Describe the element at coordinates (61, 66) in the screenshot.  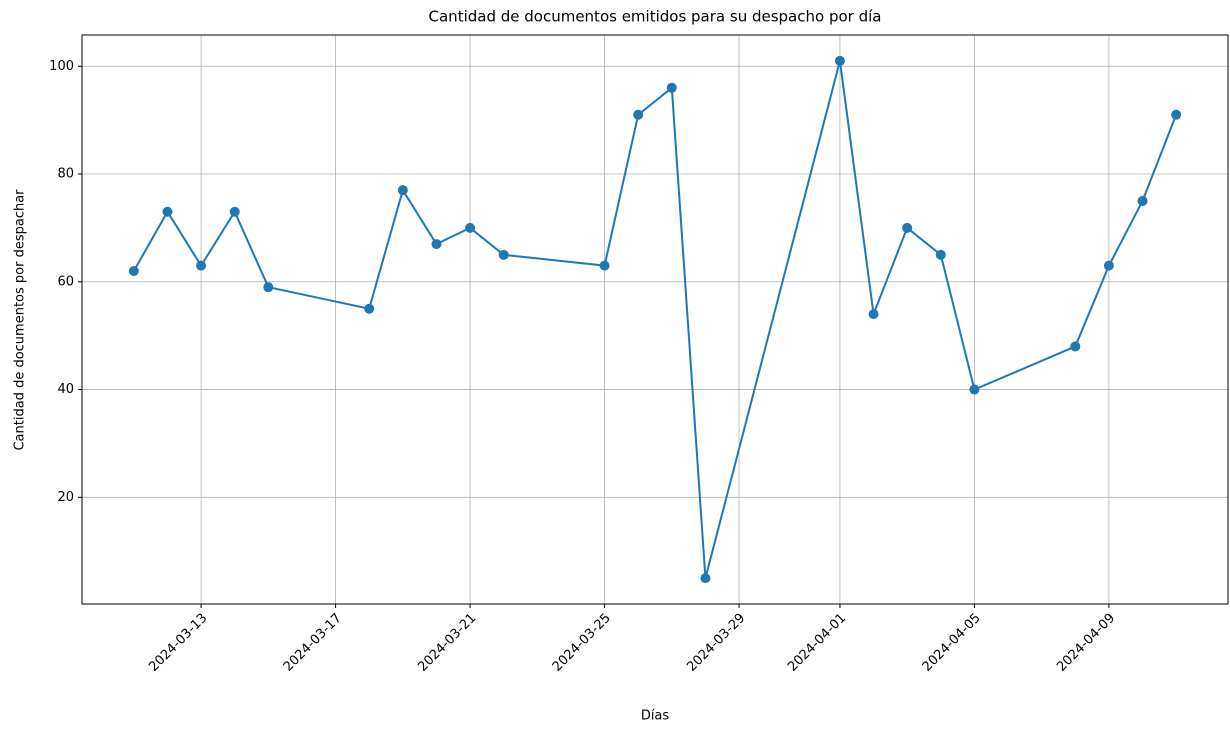
I see `y-tick-label: 100` at that location.